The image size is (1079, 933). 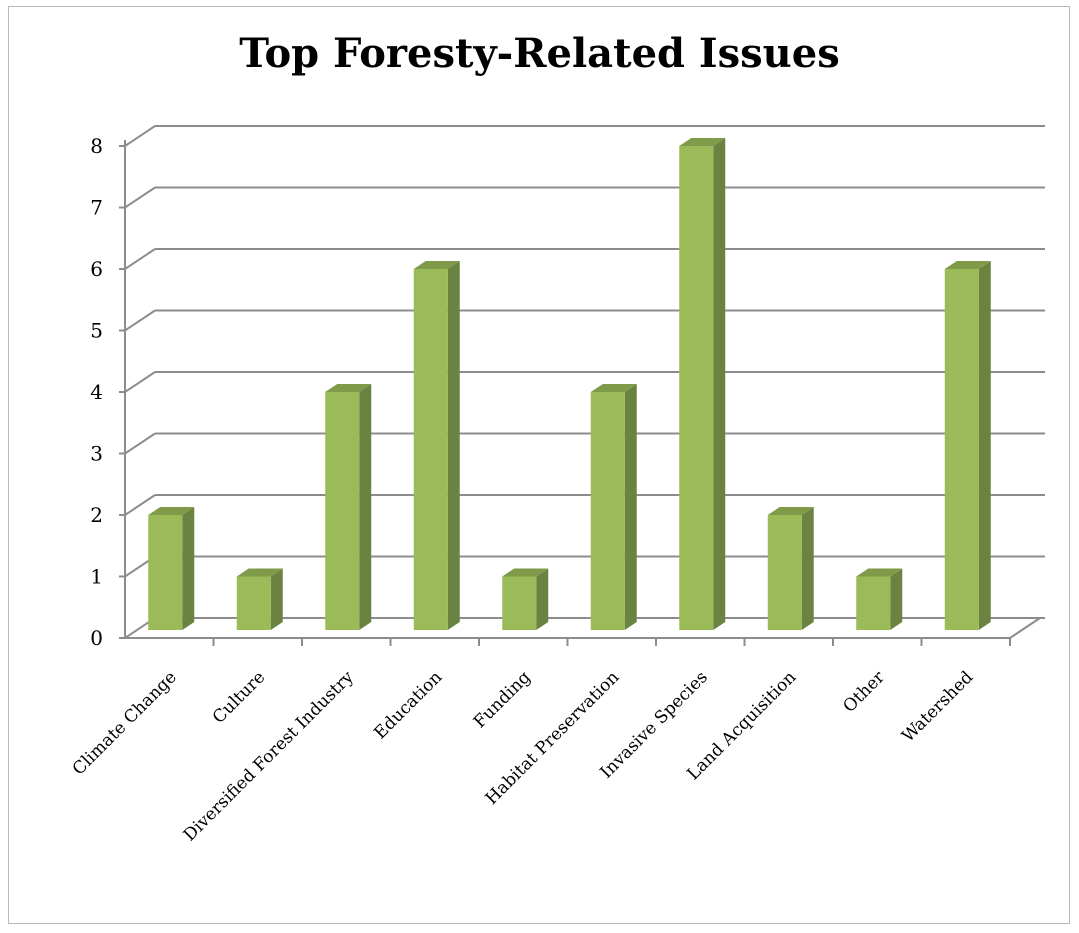 What do you see at coordinates (96, 515) in the screenshot?
I see `y-tick-label: 2` at bounding box center [96, 515].